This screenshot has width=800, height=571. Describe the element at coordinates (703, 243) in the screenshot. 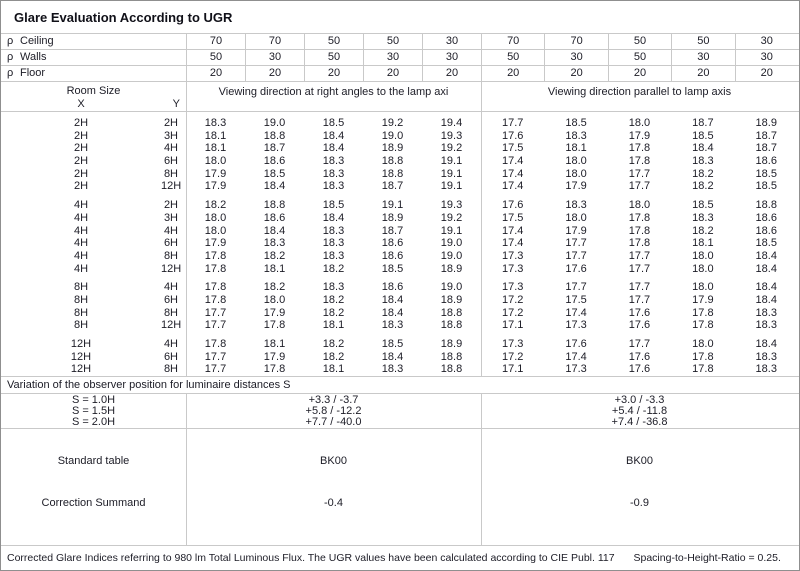

I see `ugr-value-cell: 18.1` at that location.